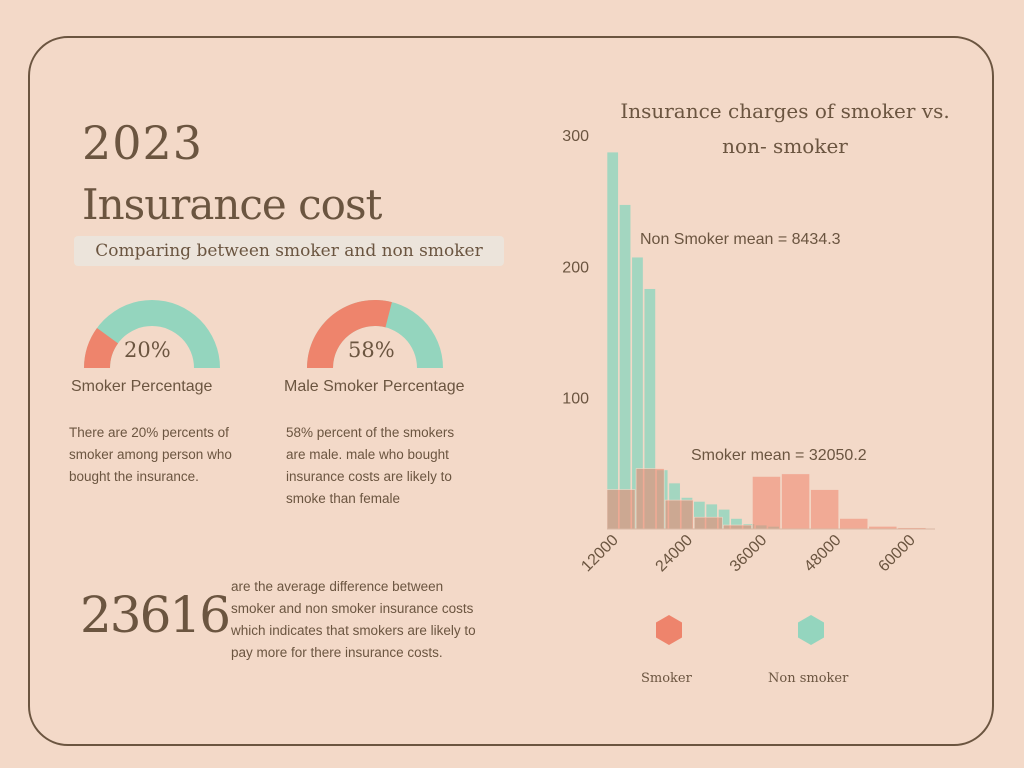  What do you see at coordinates (337, 652) in the screenshot?
I see `description-line: pay more for there insurance costs.` at bounding box center [337, 652].